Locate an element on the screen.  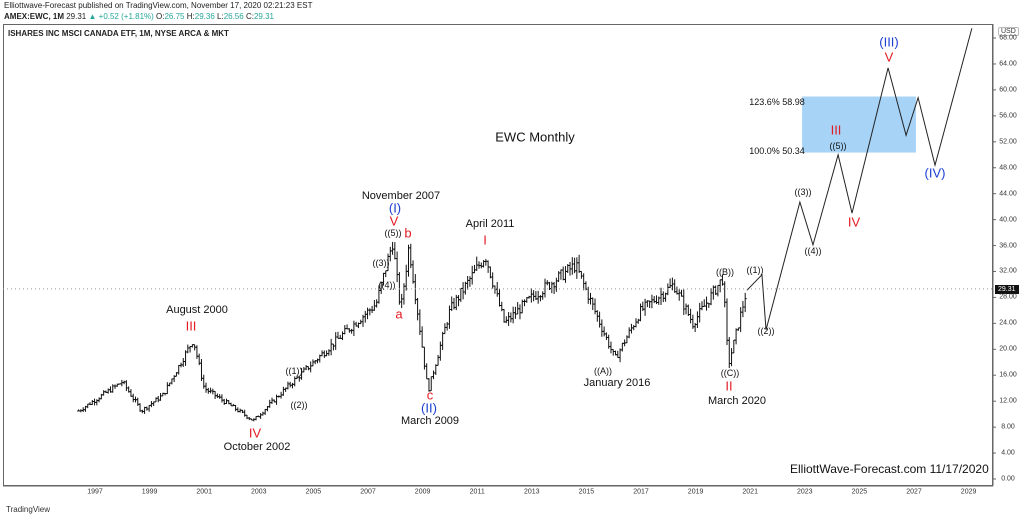
x-tick-label: 2003 is located at coordinates (259, 492).